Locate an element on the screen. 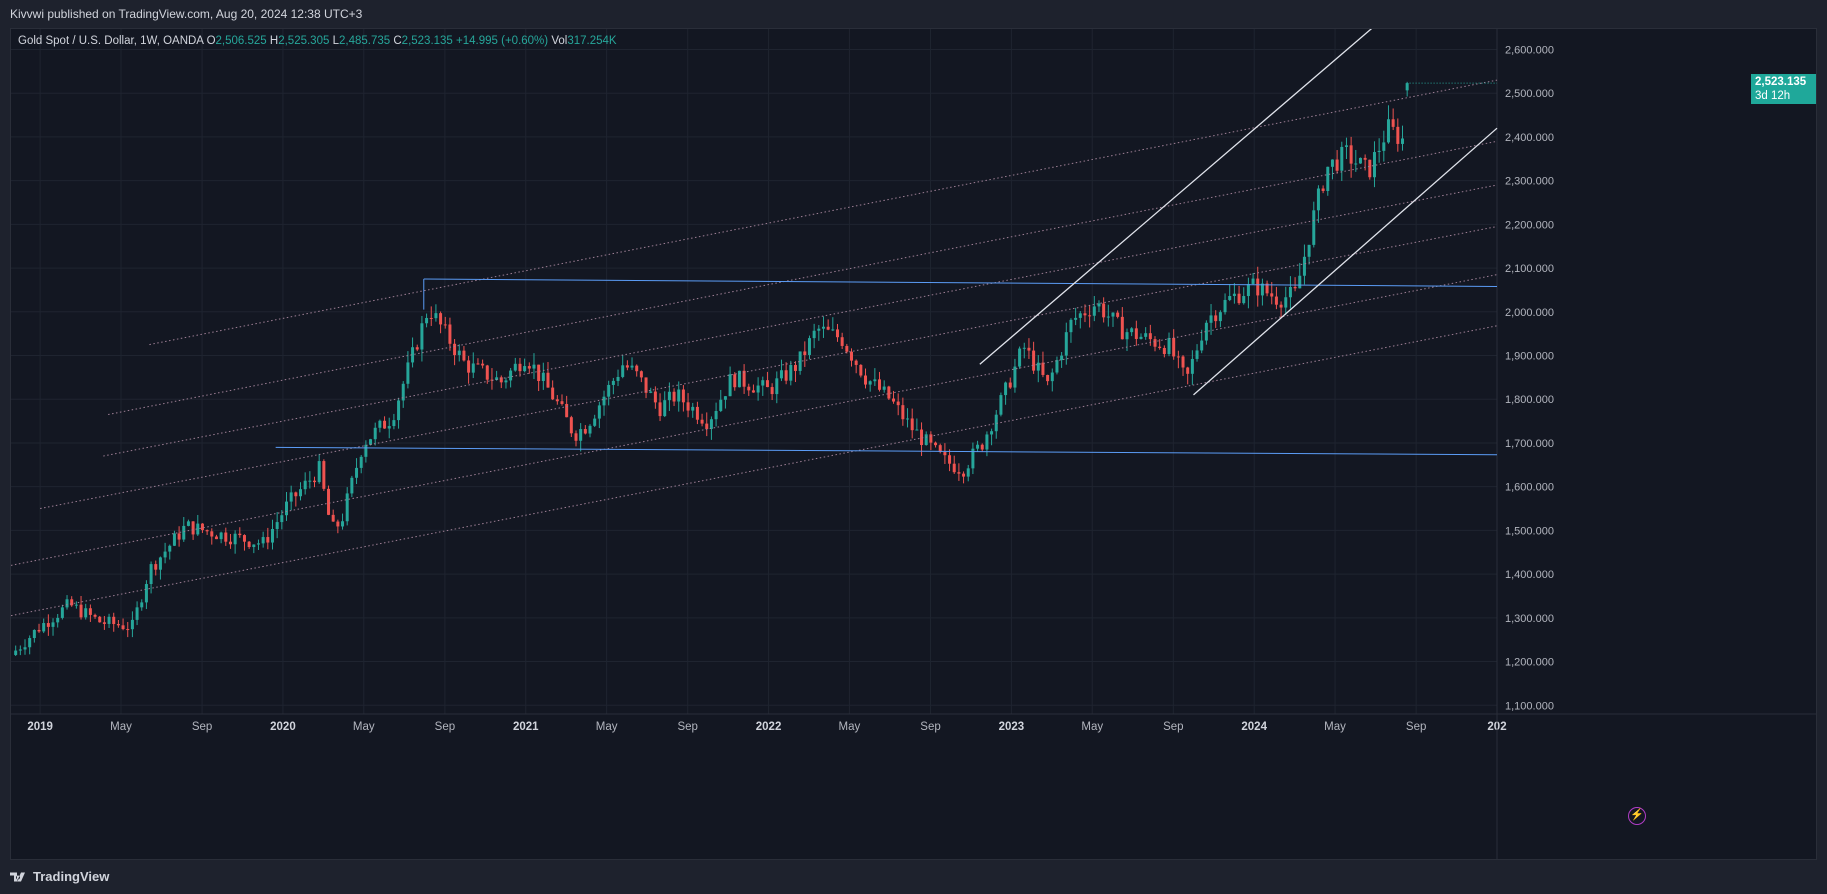  high-value: 2,525.305 is located at coordinates (304, 41).